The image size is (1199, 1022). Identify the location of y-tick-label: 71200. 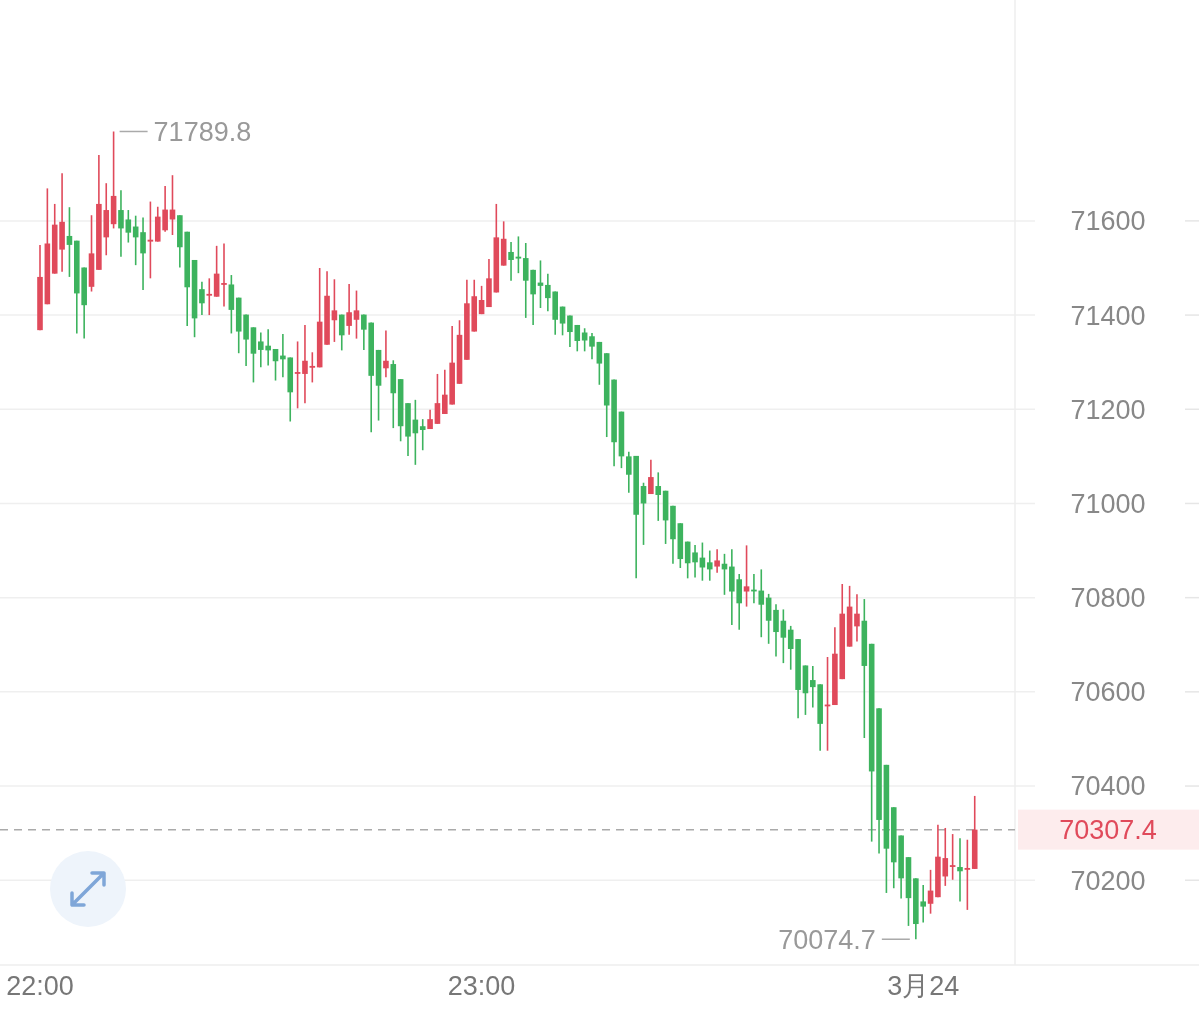
(1108, 409).